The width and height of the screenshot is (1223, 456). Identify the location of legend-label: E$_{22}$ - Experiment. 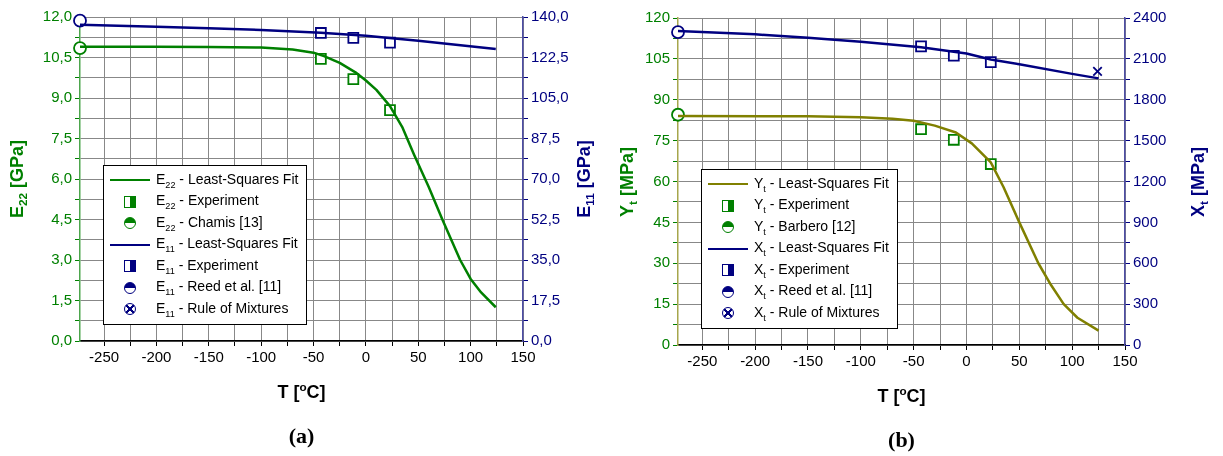
(207, 202).